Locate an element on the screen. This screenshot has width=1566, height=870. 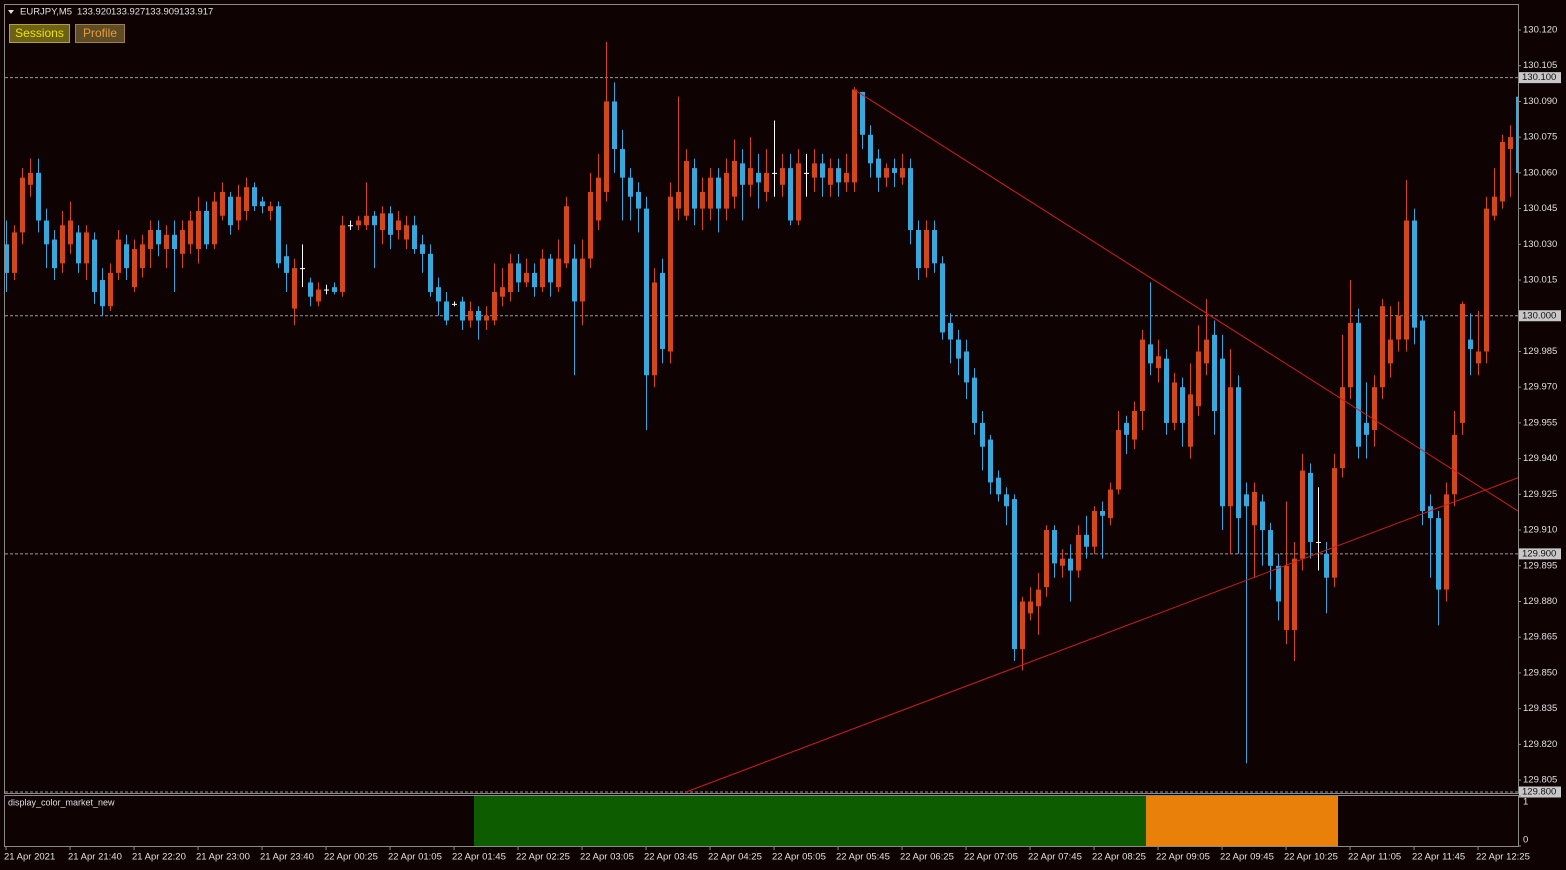
button-label: Sessions is located at coordinates (39, 33).